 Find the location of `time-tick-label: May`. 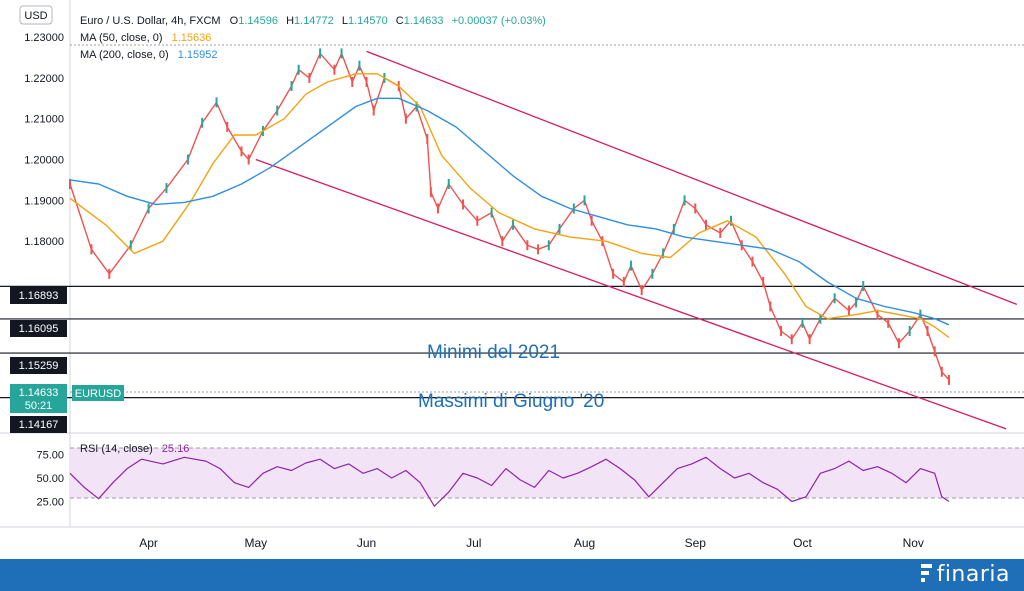

time-tick-label: May is located at coordinates (255, 543).